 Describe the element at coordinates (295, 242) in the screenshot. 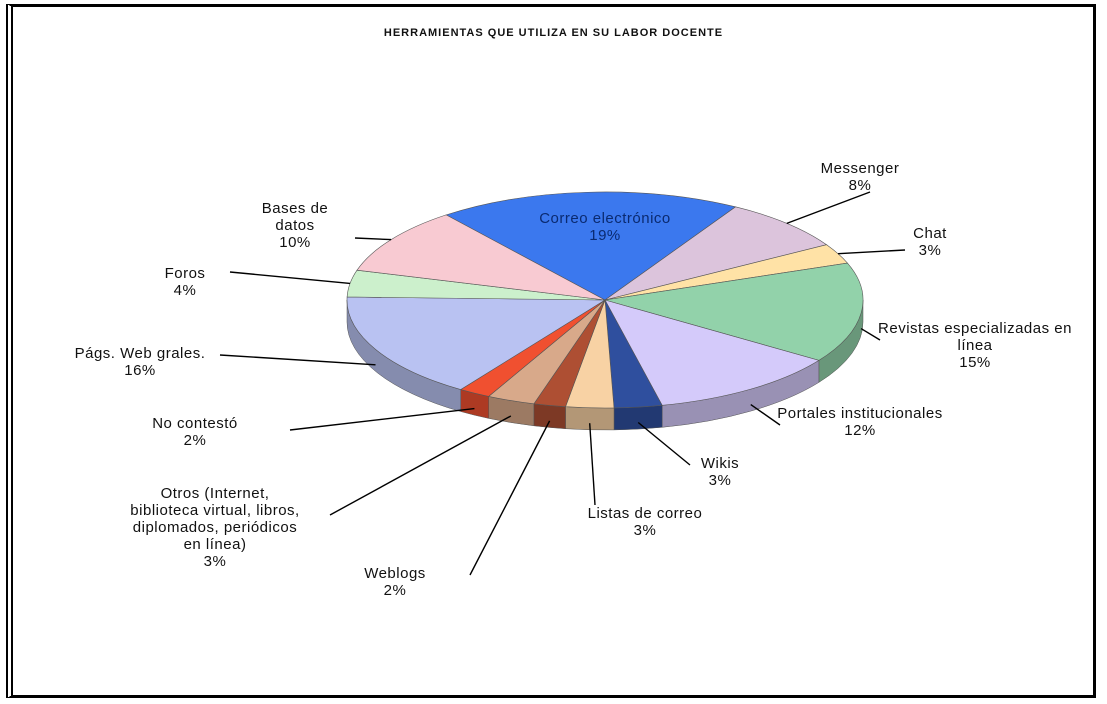

I see `value-label: 10%` at that location.